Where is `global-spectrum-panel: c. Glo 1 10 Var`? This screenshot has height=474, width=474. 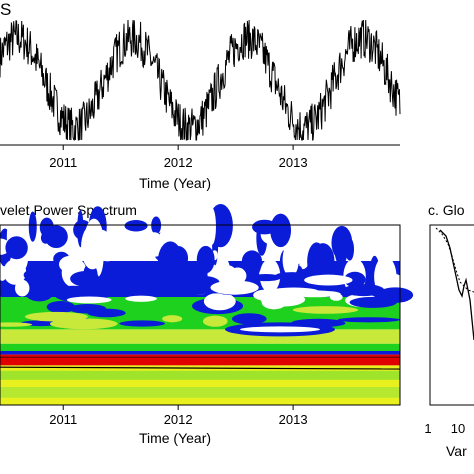 global-spectrum-panel: c. Glo 1 10 Var is located at coordinates (449, 330).